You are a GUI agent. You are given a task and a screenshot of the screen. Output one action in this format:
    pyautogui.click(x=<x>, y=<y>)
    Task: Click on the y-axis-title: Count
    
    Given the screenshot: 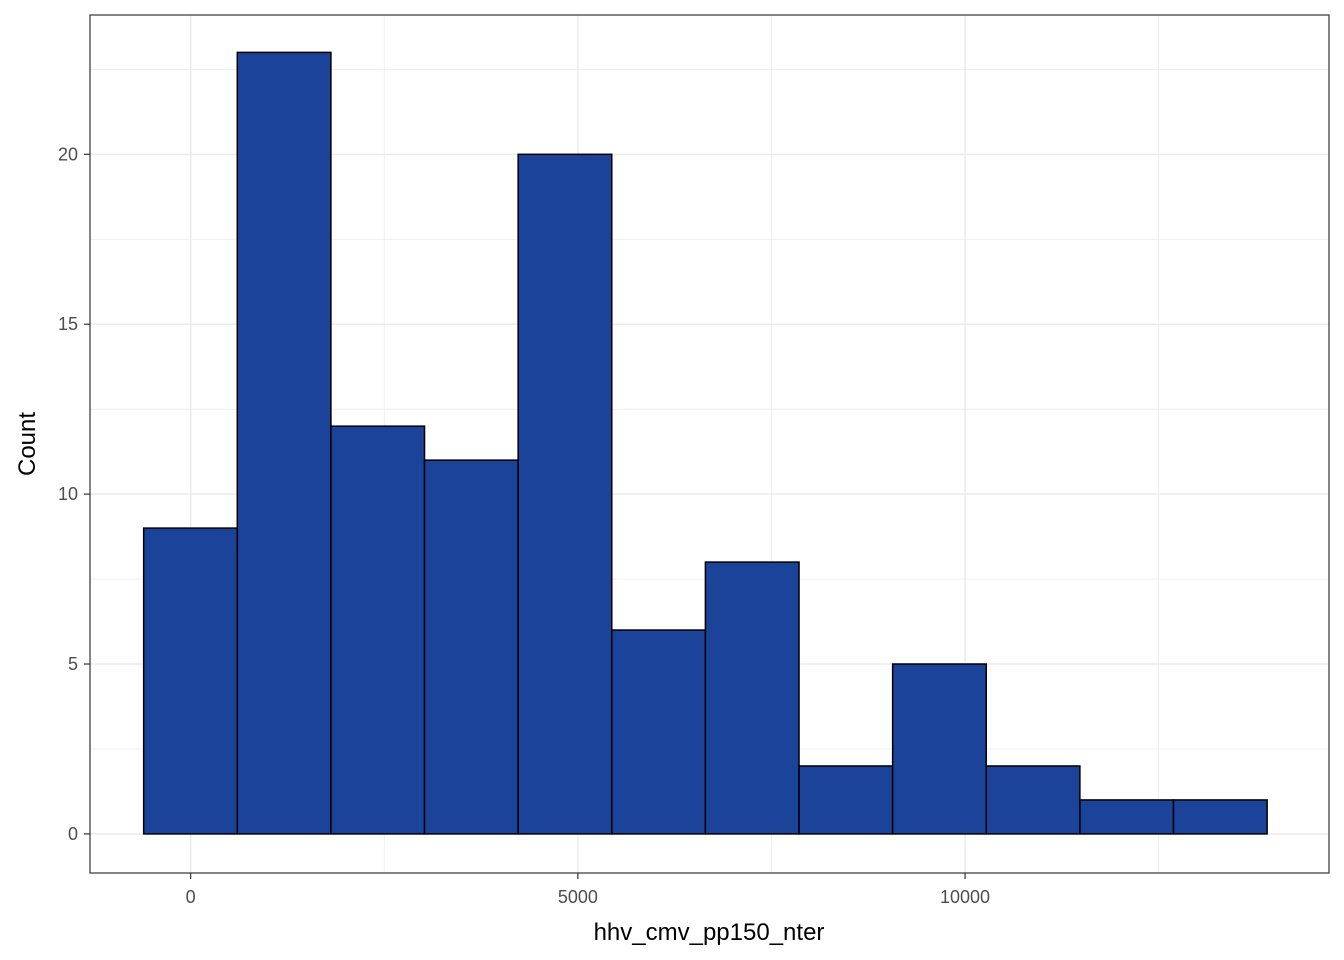 What is the action you would take?
    pyautogui.click(x=27, y=444)
    